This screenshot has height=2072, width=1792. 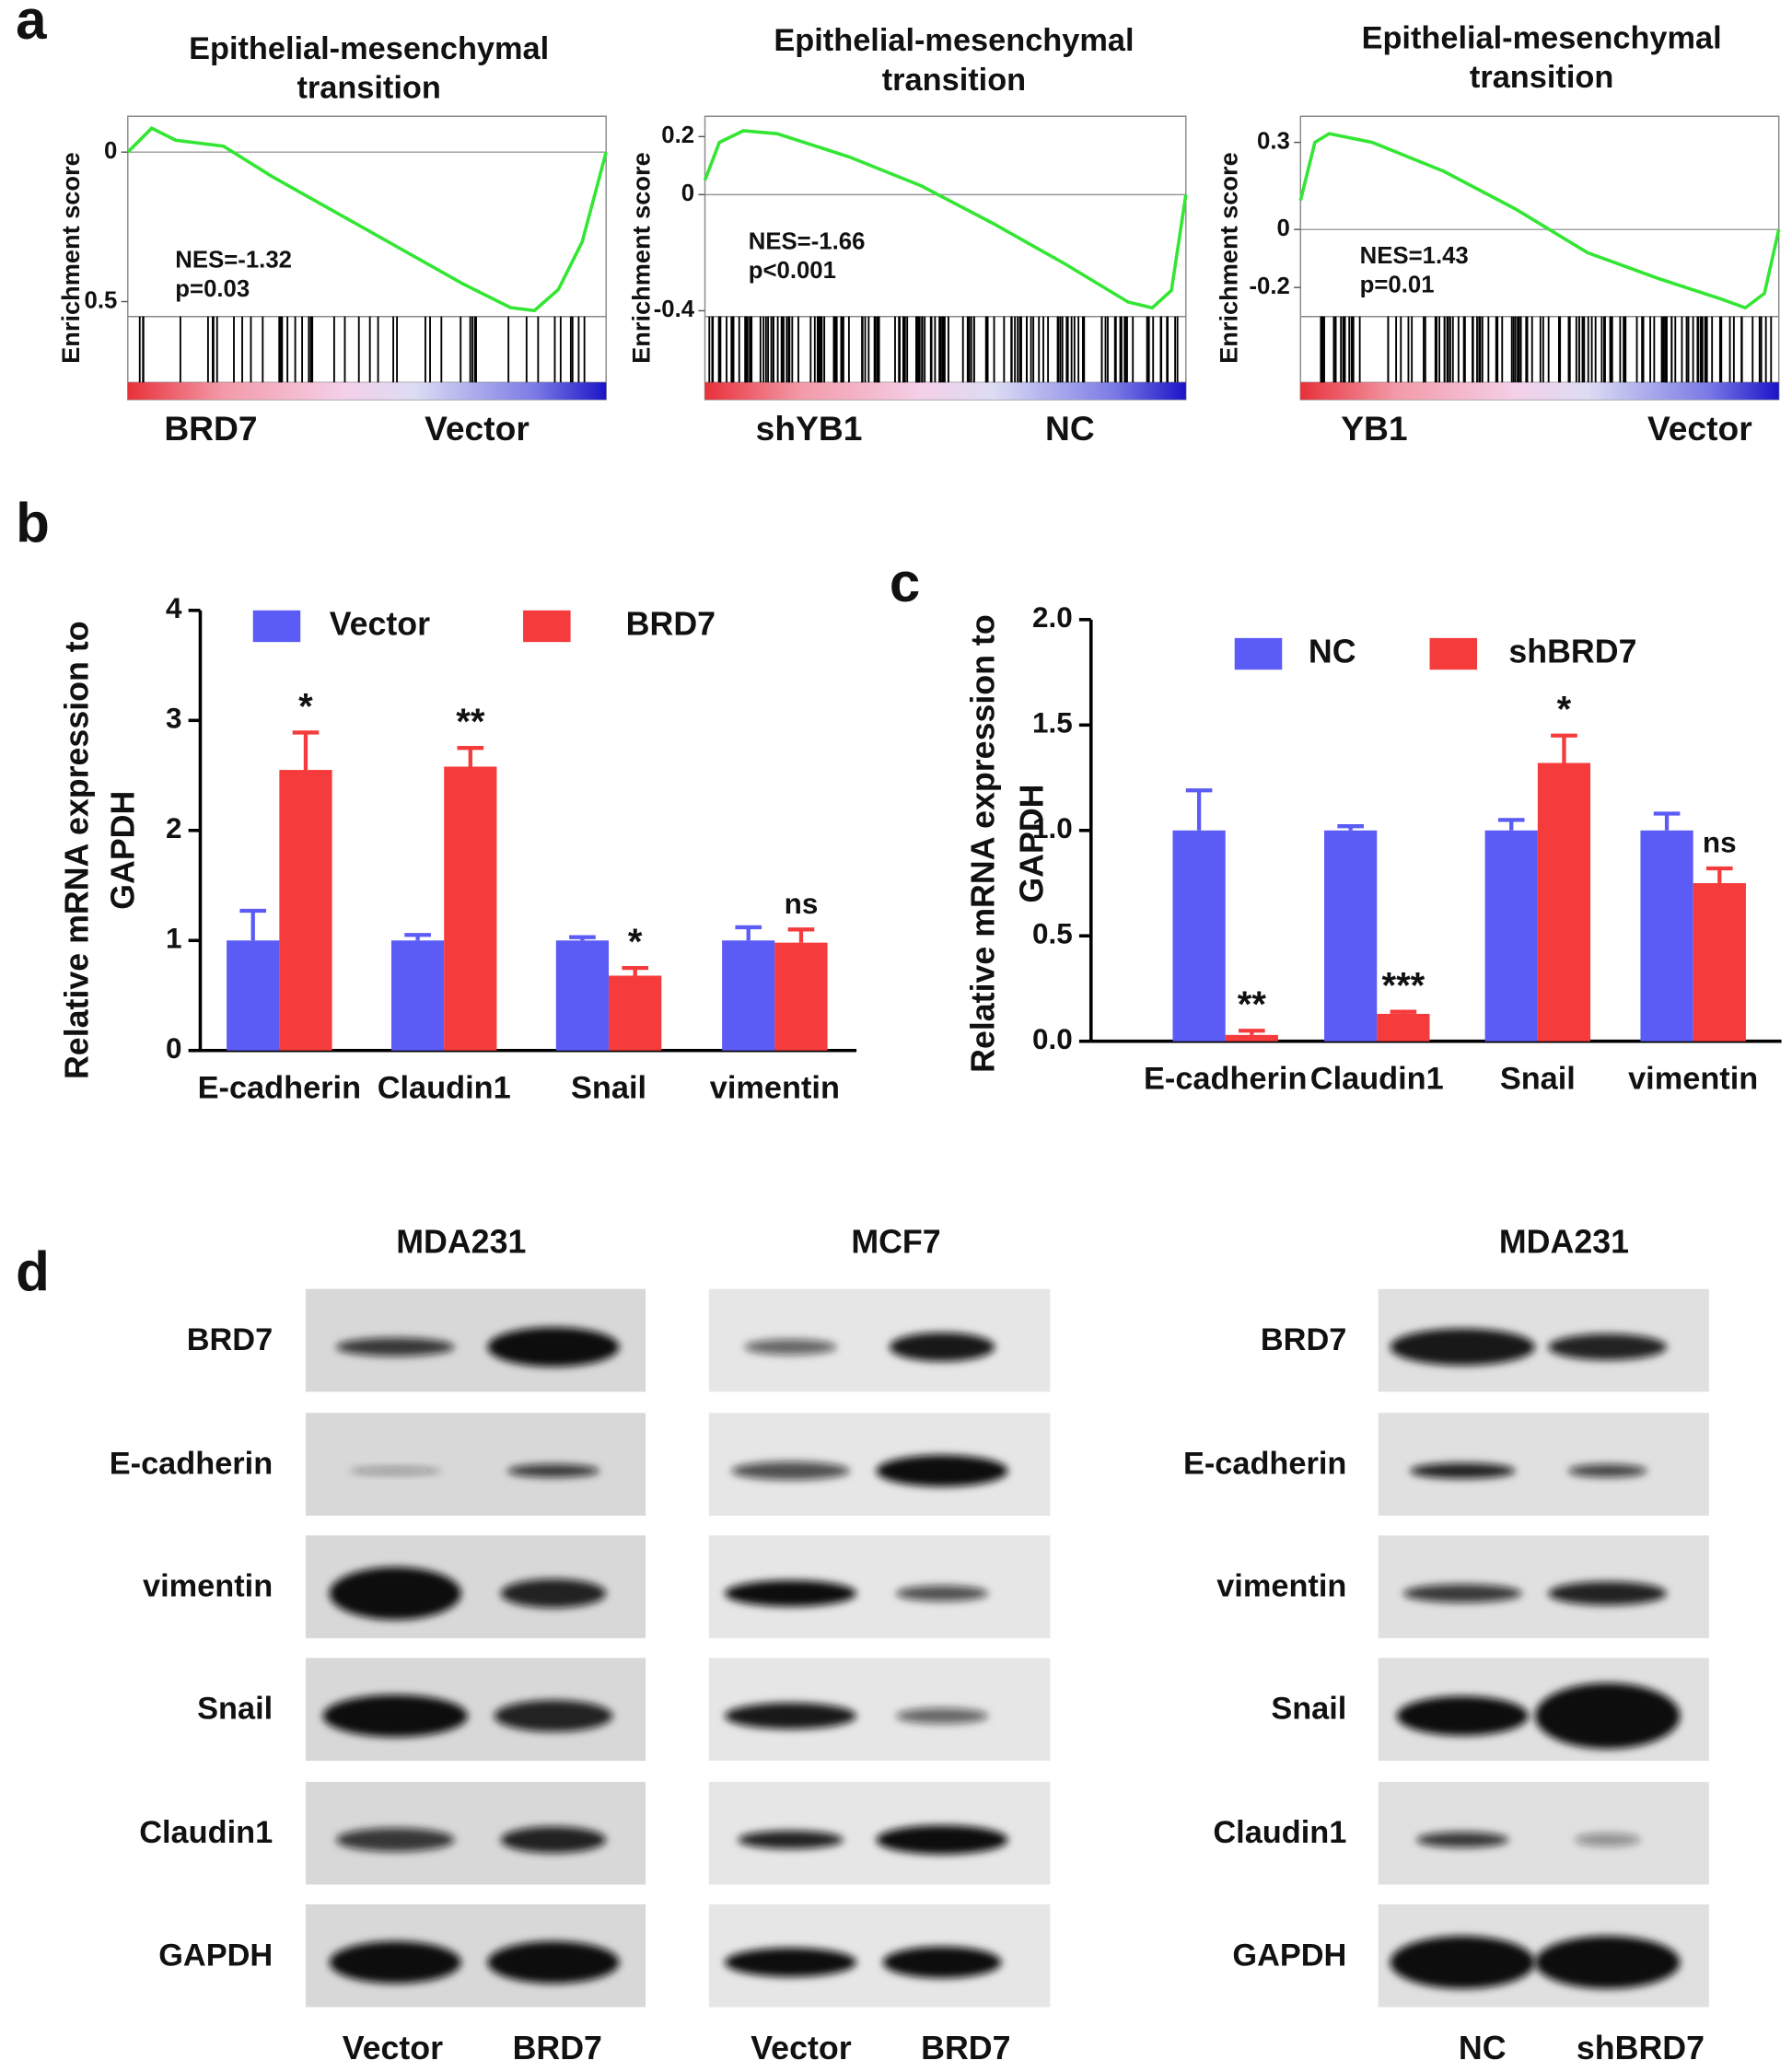 What do you see at coordinates (101, 300) in the screenshot?
I see `y-tick-label: 0.5` at bounding box center [101, 300].